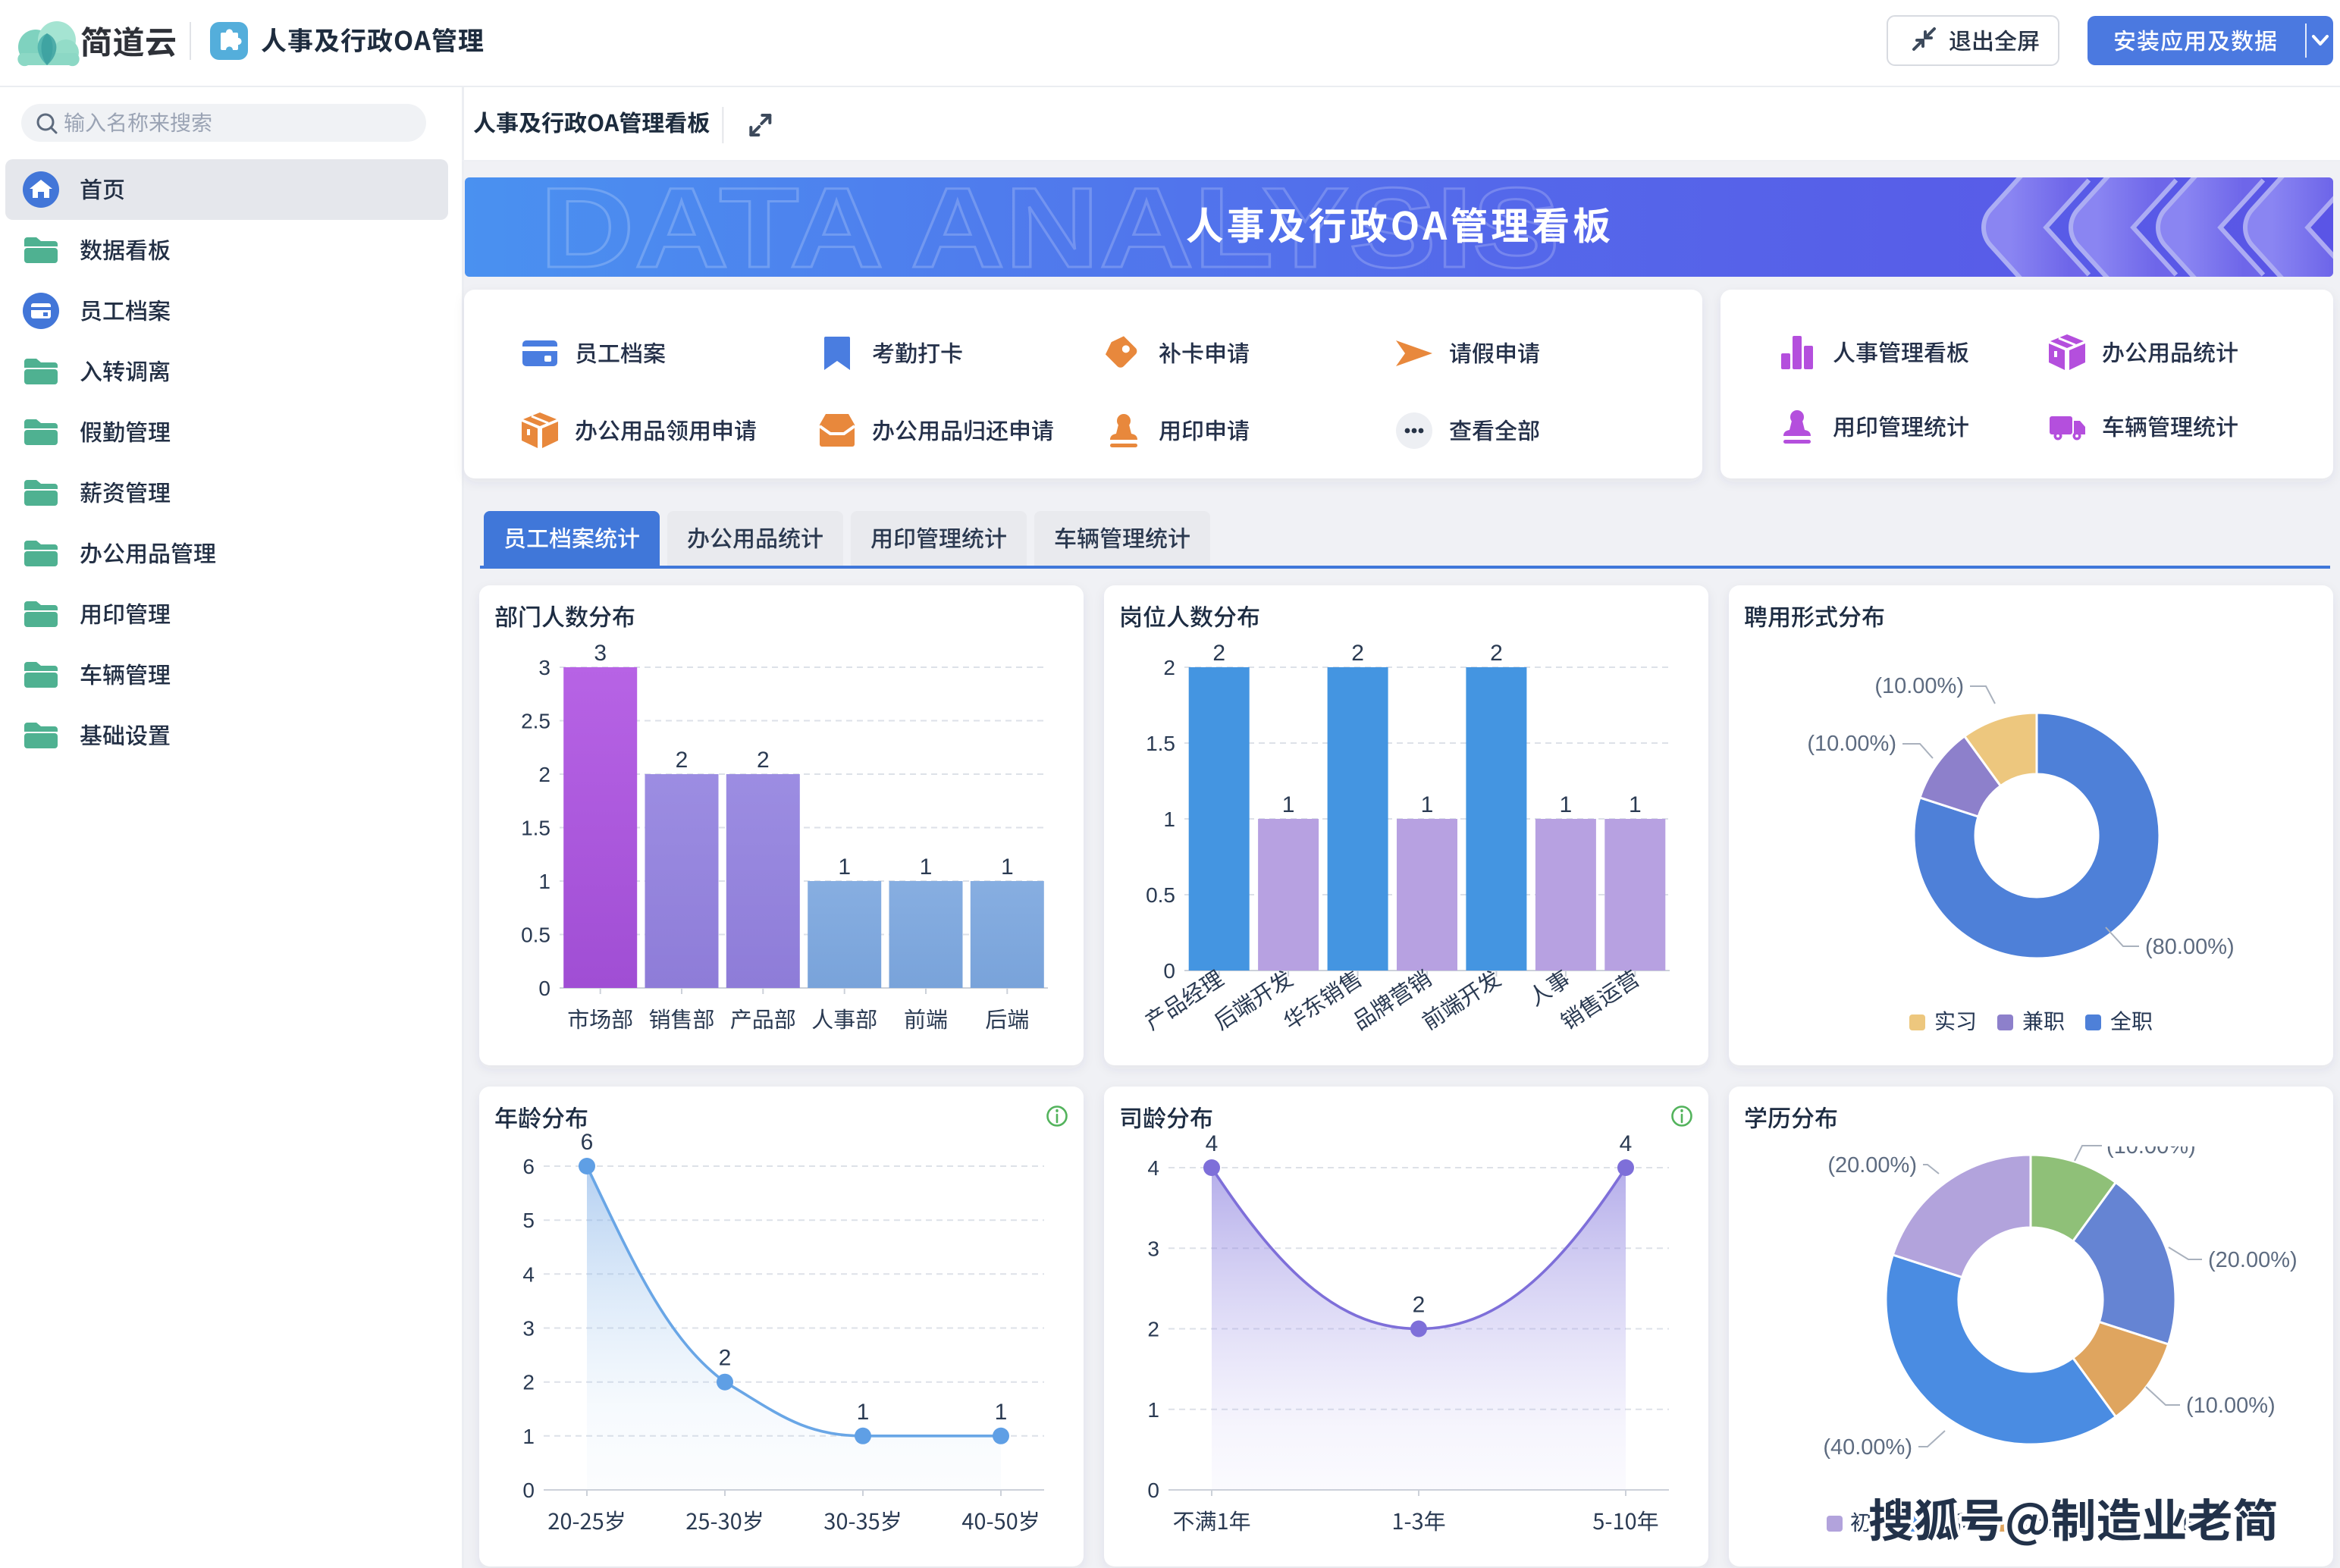 The height and width of the screenshot is (1568, 2340). What do you see at coordinates (2190, 947) in the screenshot?
I see `svg-text: (80.00%)` at bounding box center [2190, 947].